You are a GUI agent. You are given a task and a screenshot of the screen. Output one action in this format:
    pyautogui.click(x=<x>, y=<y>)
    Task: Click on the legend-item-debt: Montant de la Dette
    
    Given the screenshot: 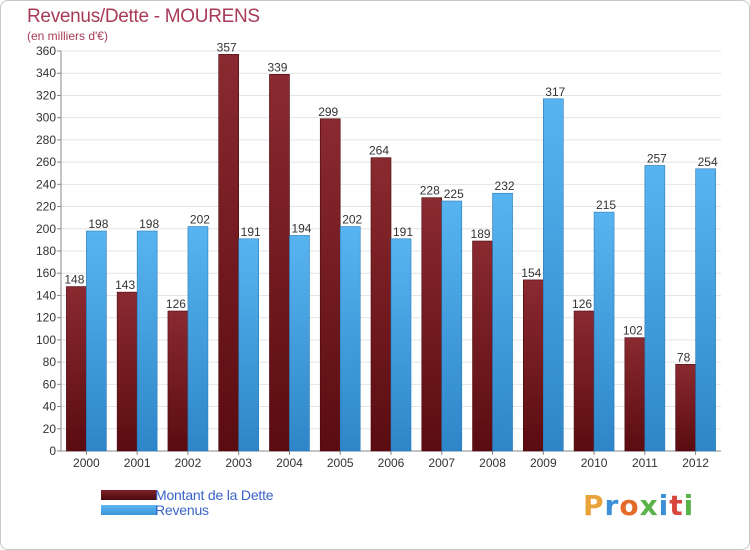 What is the action you would take?
    pyautogui.click(x=187, y=494)
    